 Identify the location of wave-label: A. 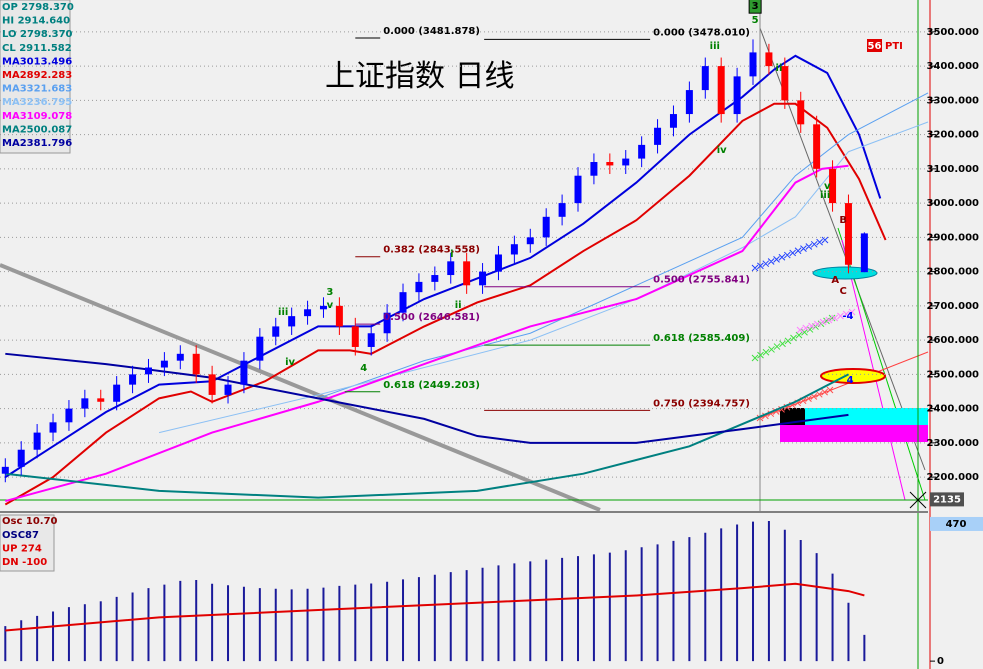
(835, 280).